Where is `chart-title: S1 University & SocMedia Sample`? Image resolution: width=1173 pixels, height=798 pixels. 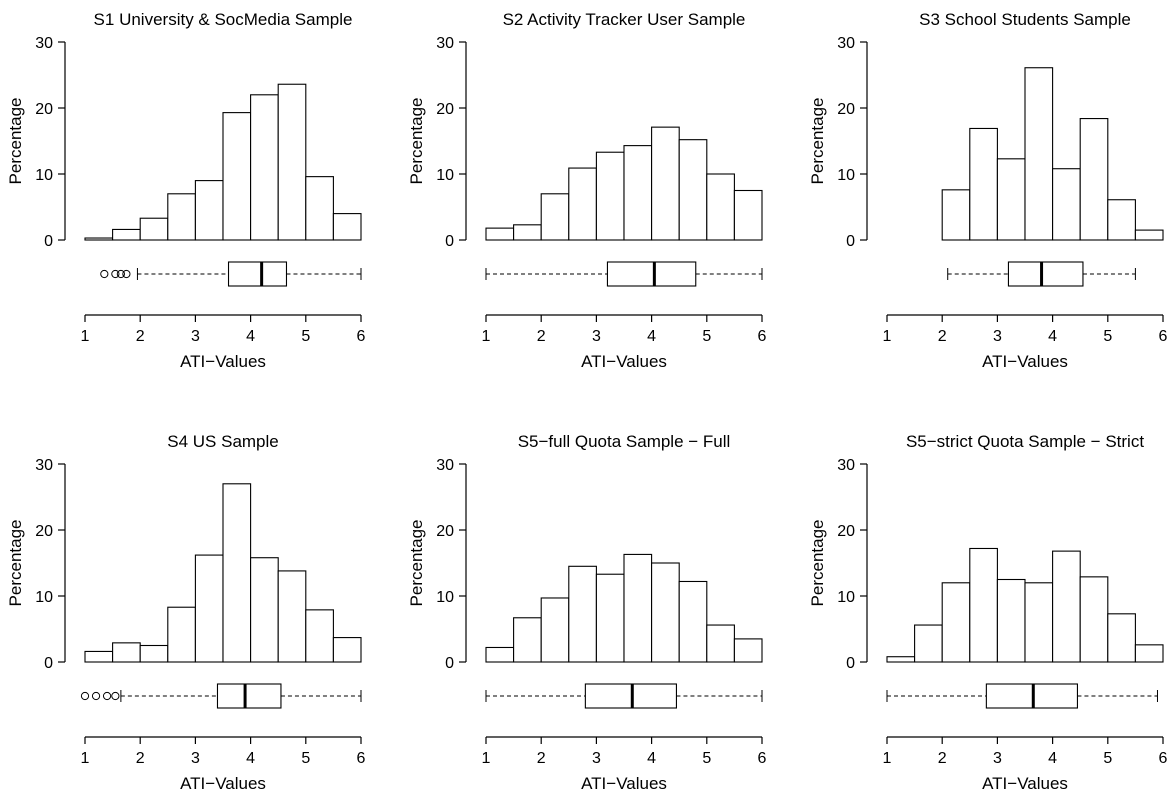
chart-title: S1 University & SocMedia Sample is located at coordinates (223, 19).